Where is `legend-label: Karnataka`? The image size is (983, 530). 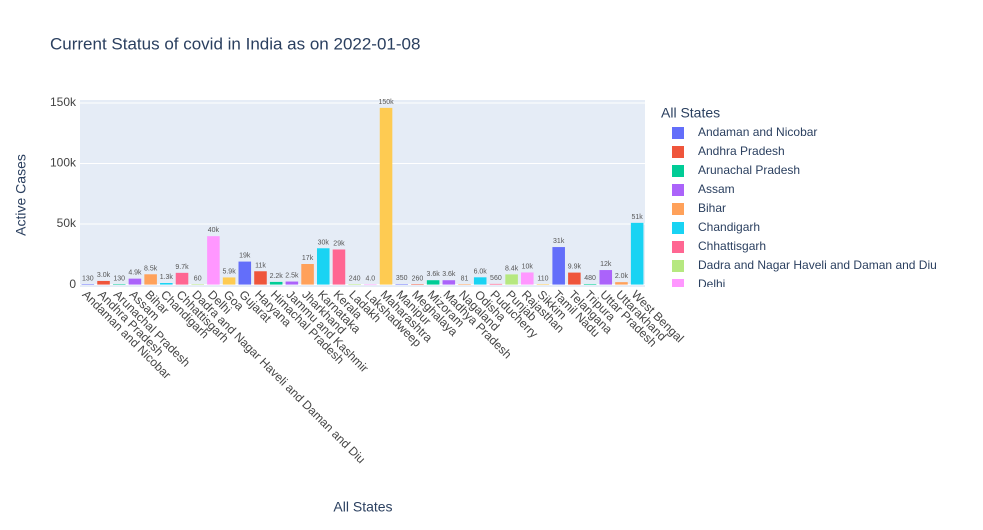
legend-label: Karnataka is located at coordinates (725, 417).